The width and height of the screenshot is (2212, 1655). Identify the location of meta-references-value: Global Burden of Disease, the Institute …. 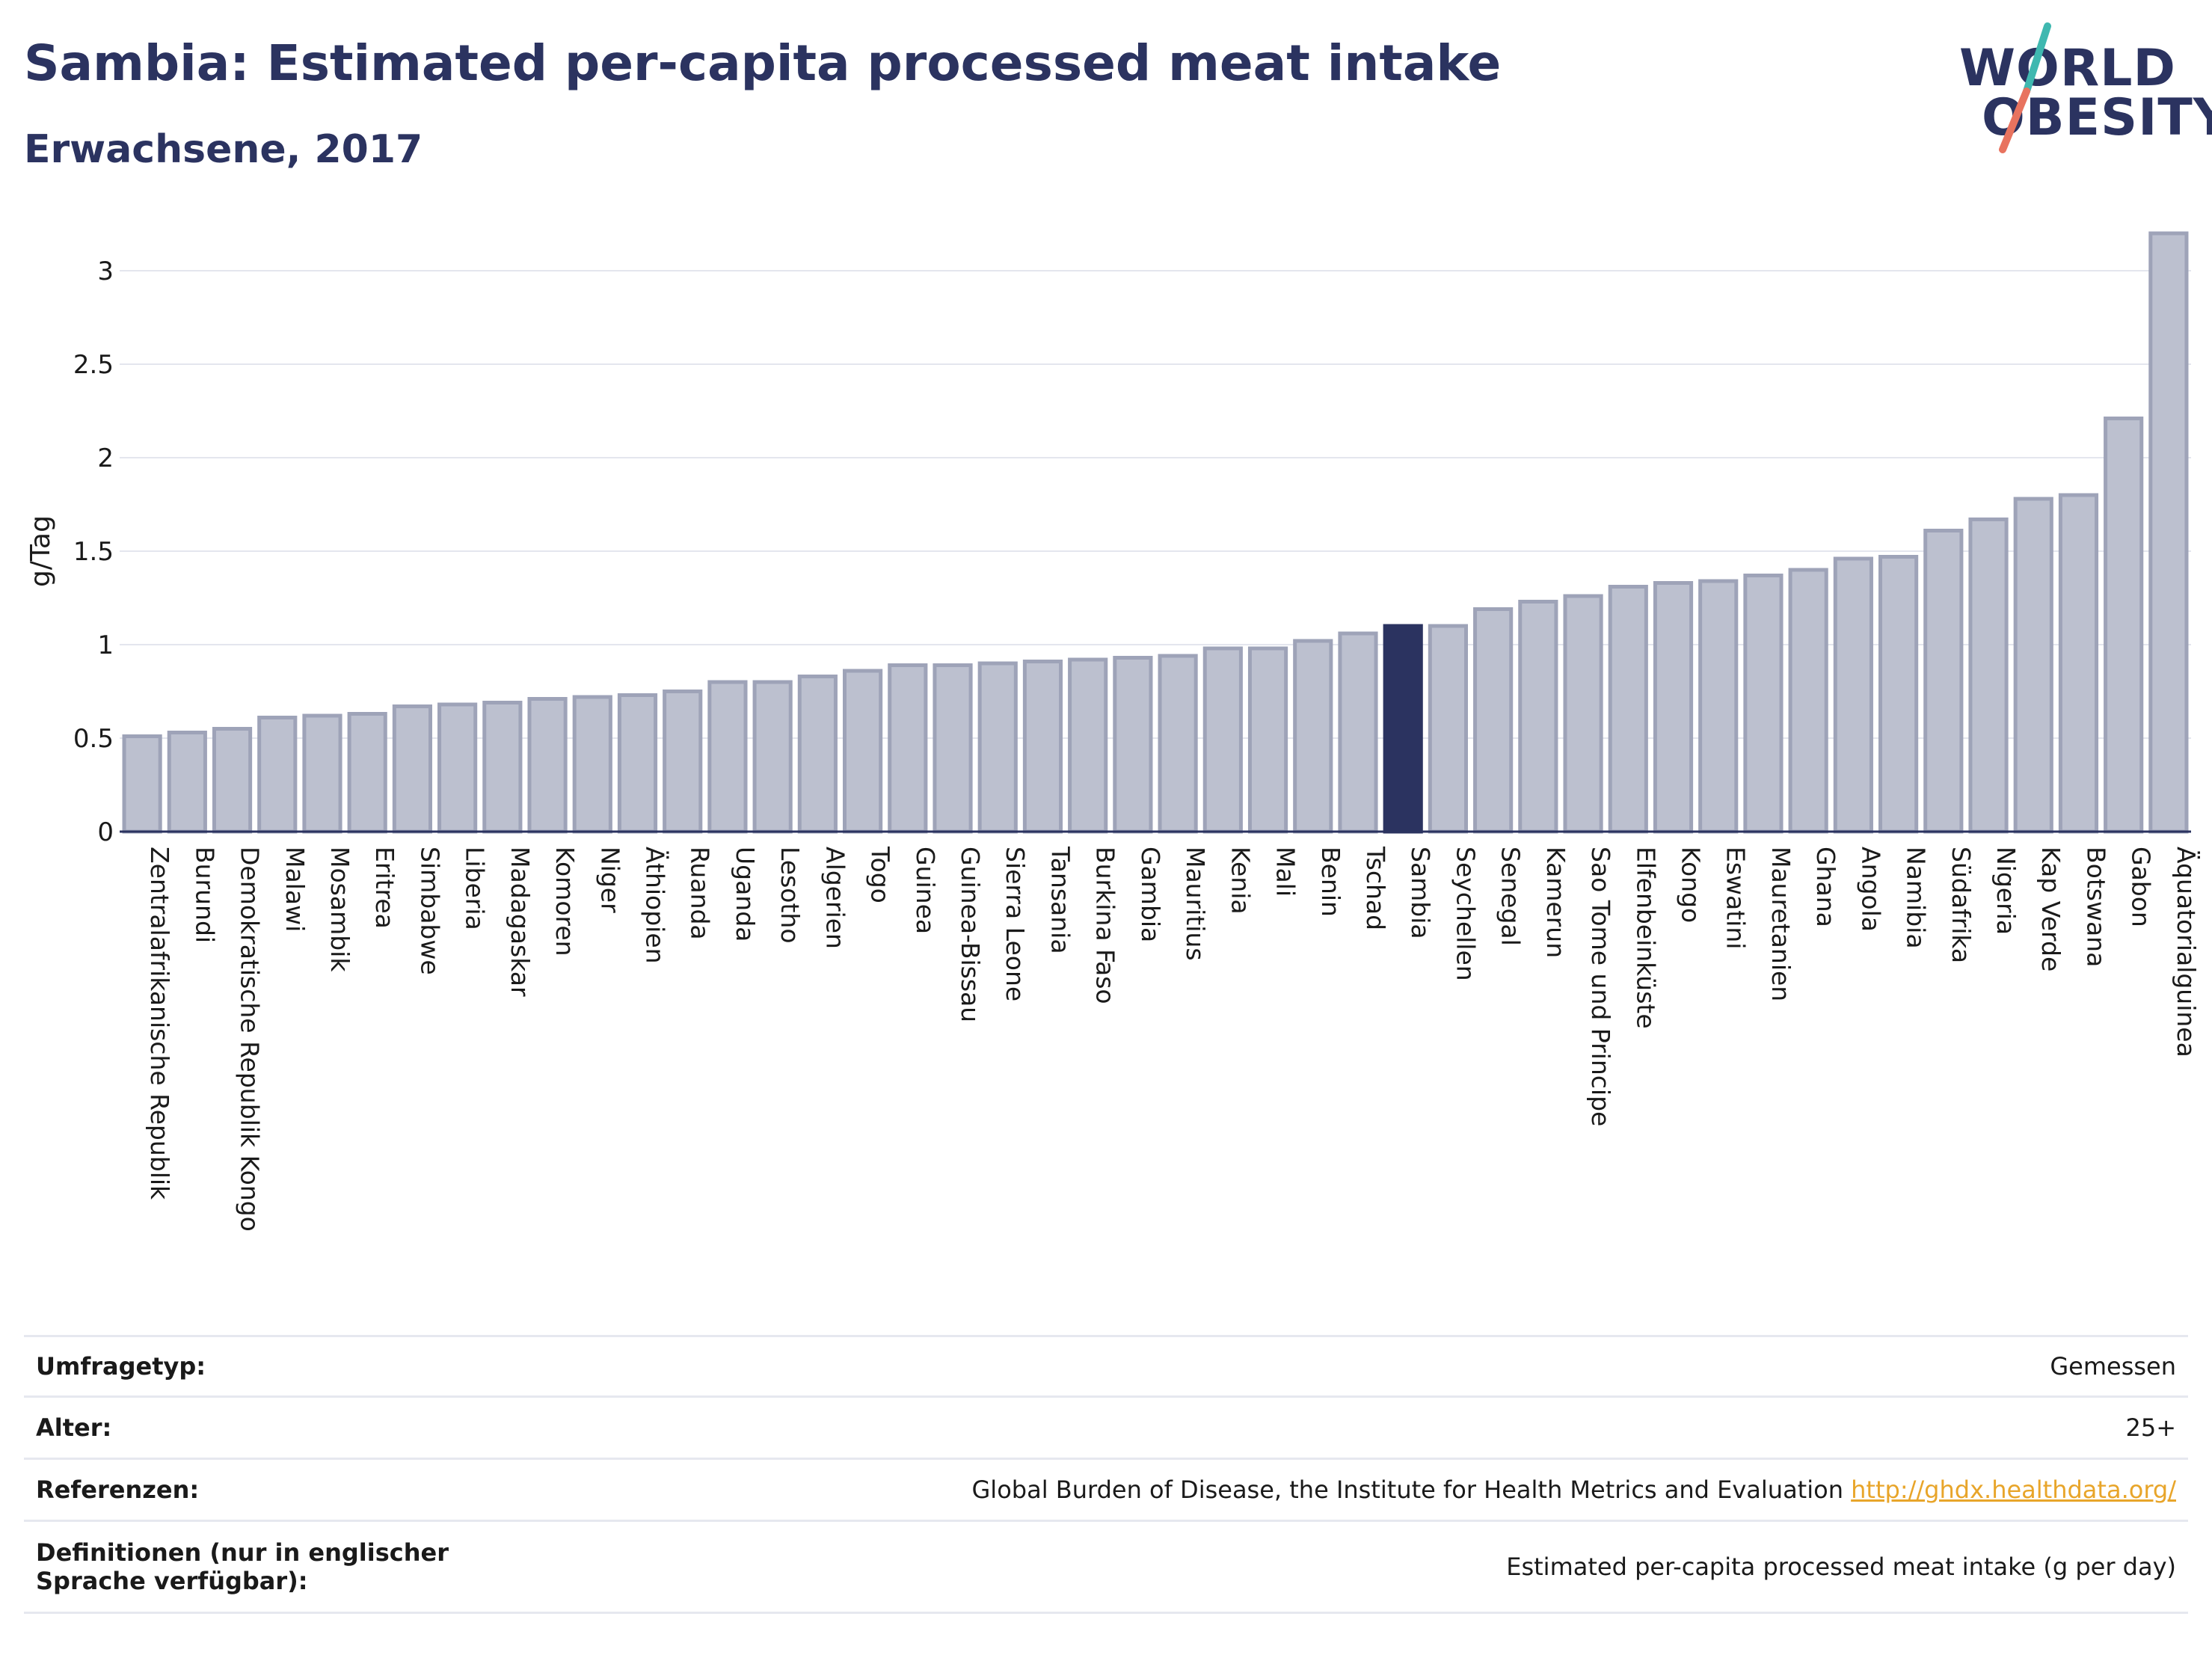
(1580, 1490).